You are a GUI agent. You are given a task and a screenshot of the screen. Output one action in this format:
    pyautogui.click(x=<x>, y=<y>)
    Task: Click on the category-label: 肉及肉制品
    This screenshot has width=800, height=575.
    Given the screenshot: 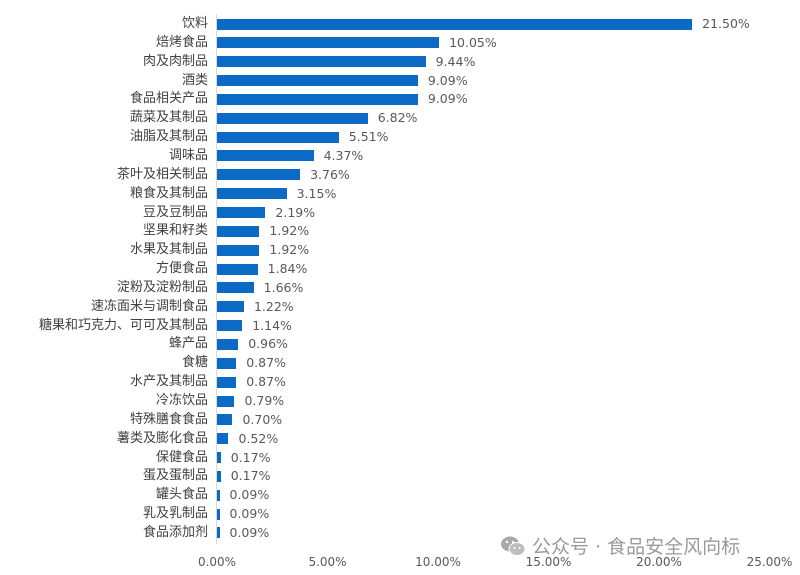 What is the action you would take?
    pyautogui.click(x=175, y=61)
    